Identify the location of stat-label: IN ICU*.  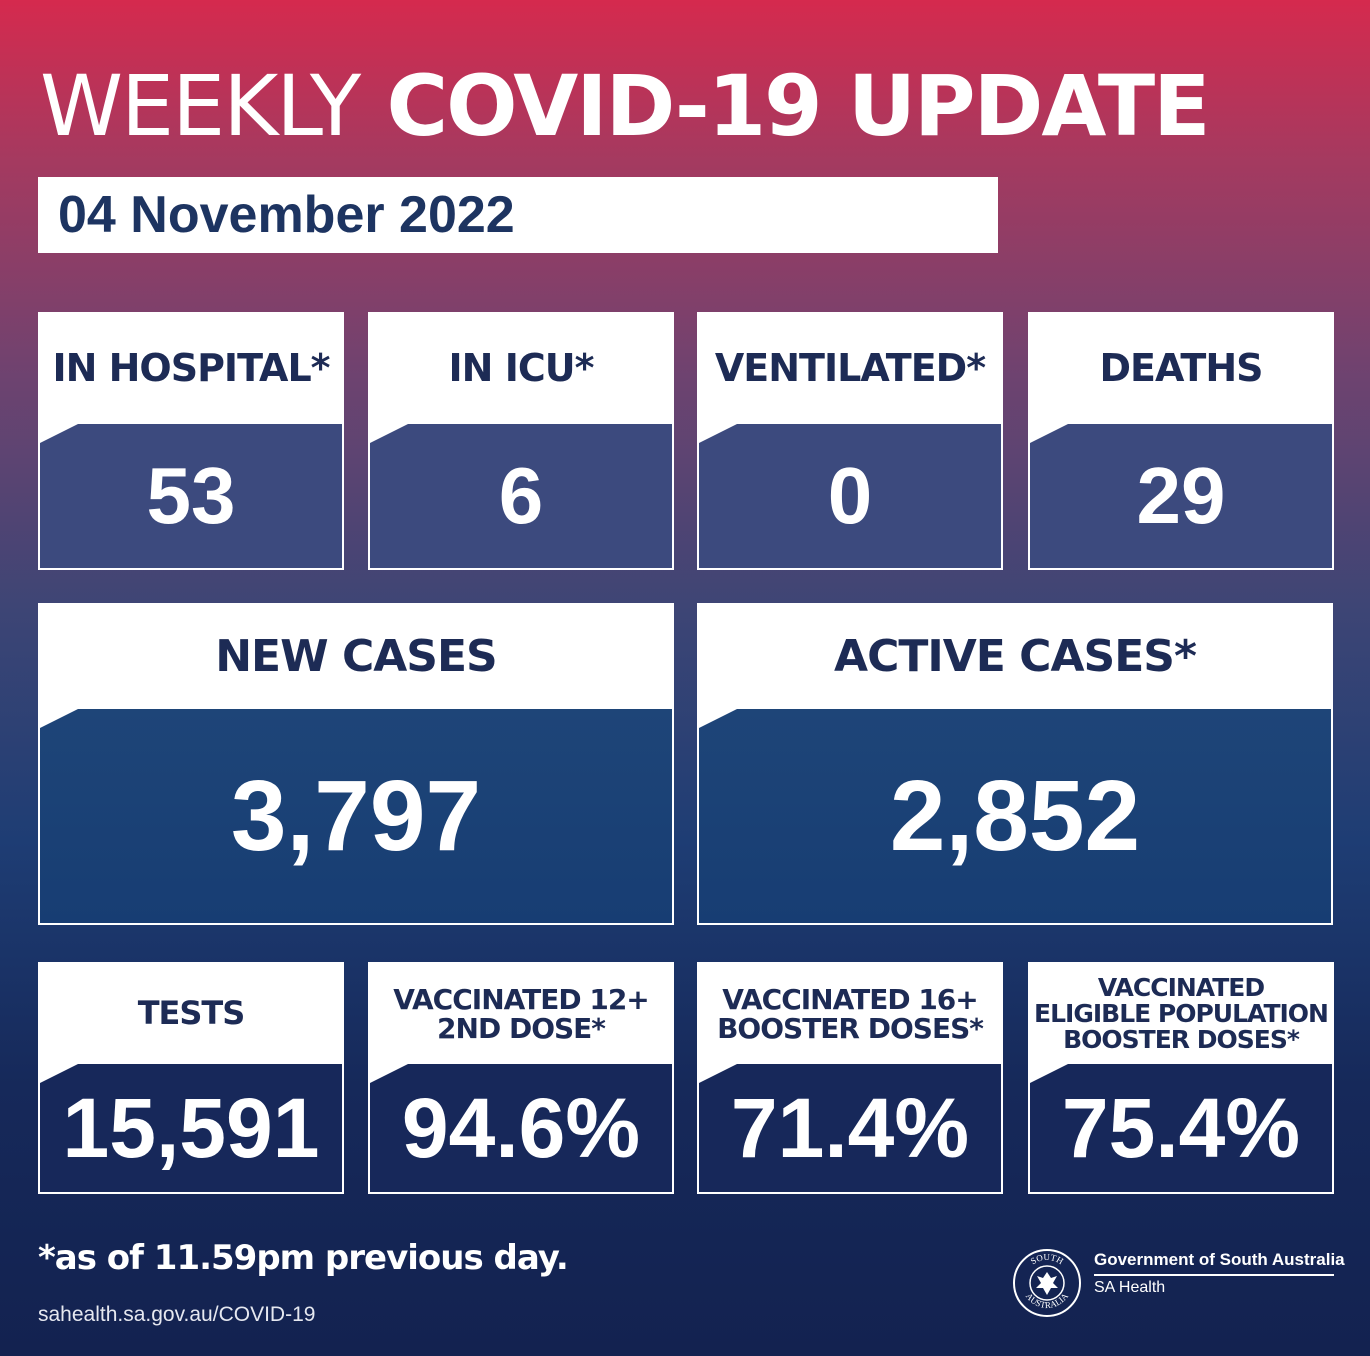
(521, 369).